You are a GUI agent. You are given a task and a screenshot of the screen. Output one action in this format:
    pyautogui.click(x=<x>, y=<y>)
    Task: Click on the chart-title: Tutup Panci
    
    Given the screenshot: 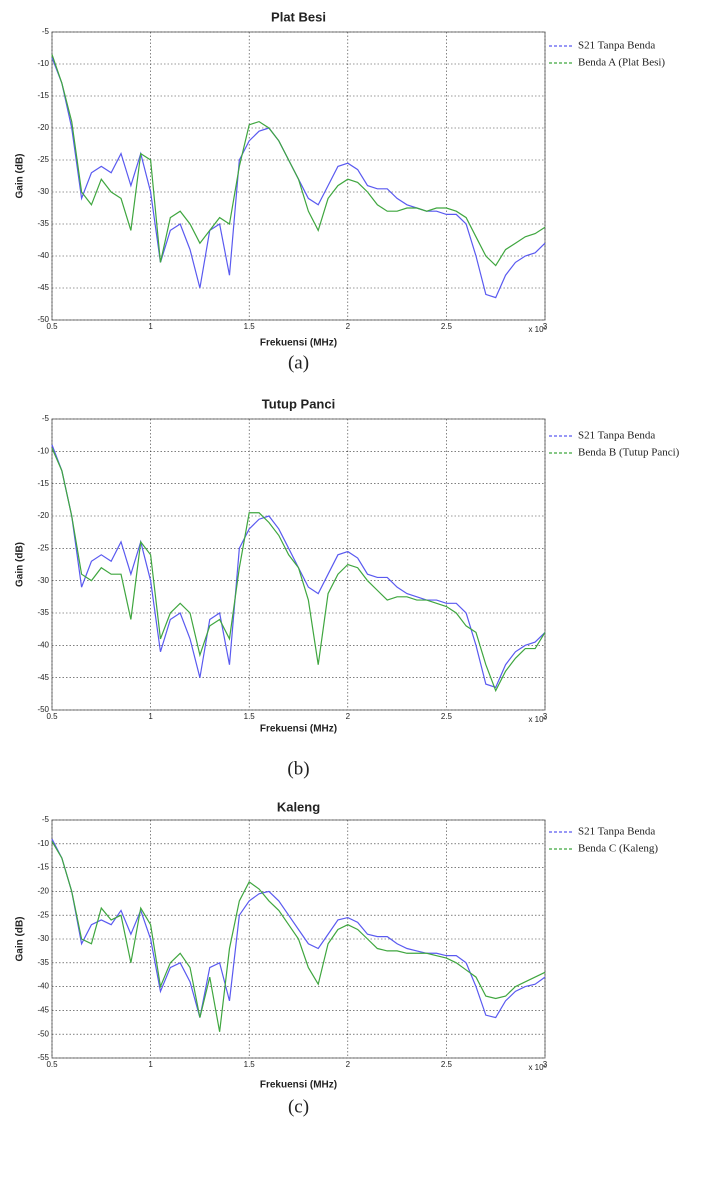 What is the action you would take?
    pyautogui.click(x=298, y=403)
    